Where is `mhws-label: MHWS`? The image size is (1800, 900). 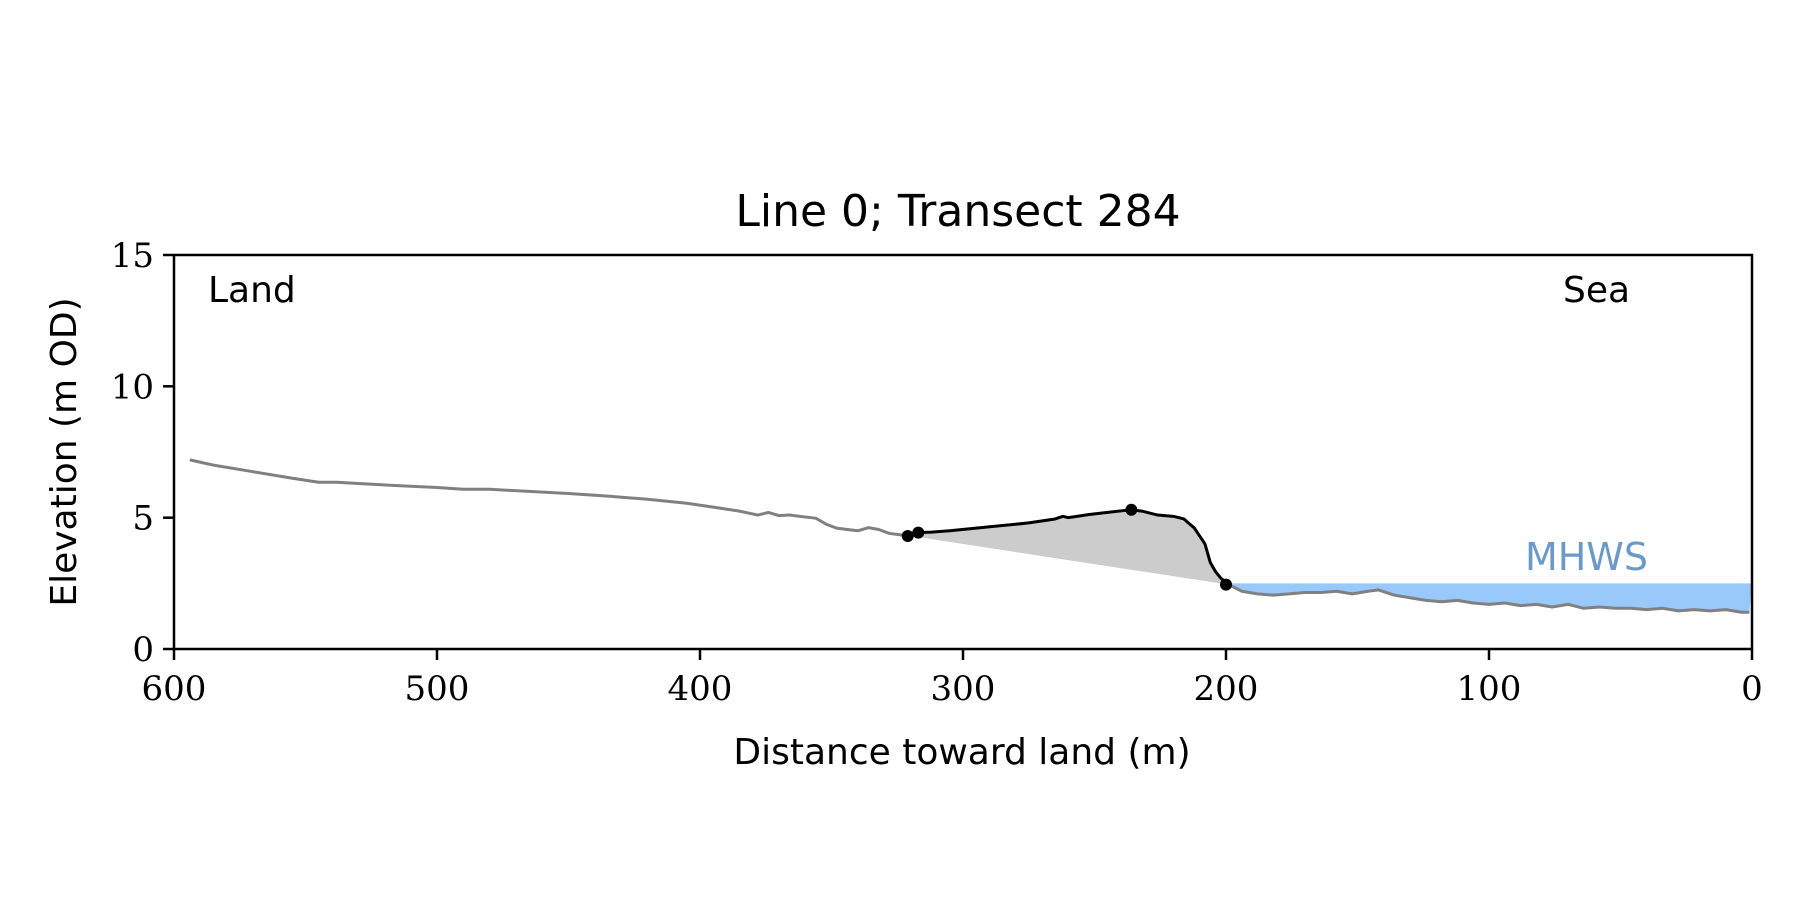 mhws-label: MHWS is located at coordinates (1586, 557).